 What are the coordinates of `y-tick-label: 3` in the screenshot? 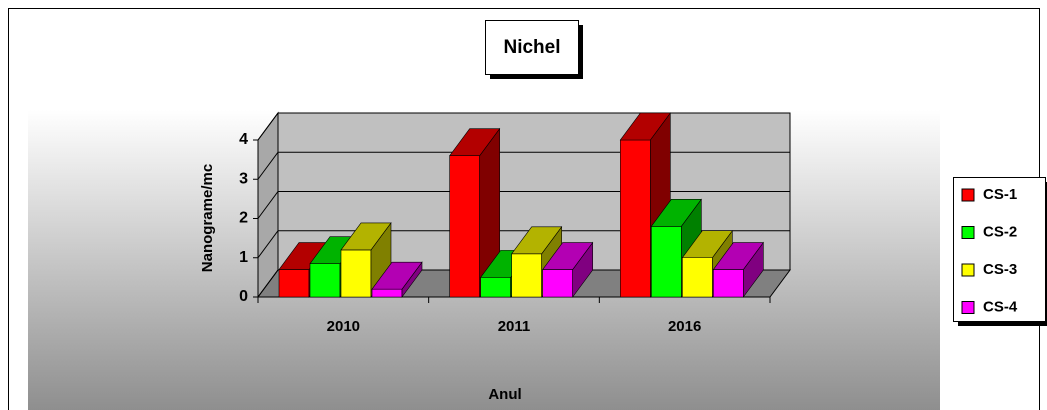 It's located at (243, 178).